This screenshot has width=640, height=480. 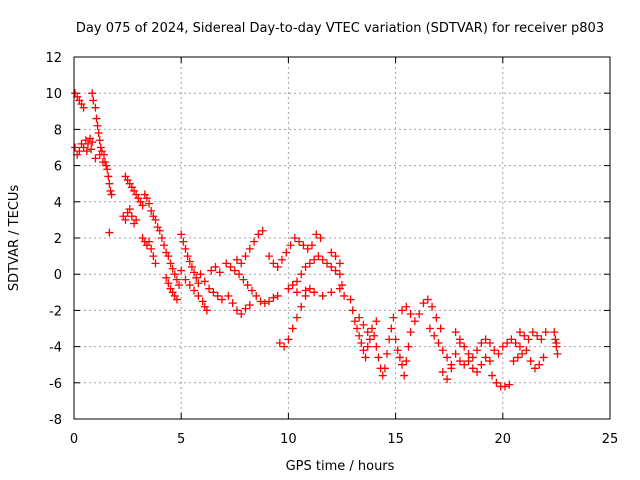 What do you see at coordinates (55, 420) in the screenshot?
I see `y-tick-label: -8` at bounding box center [55, 420].